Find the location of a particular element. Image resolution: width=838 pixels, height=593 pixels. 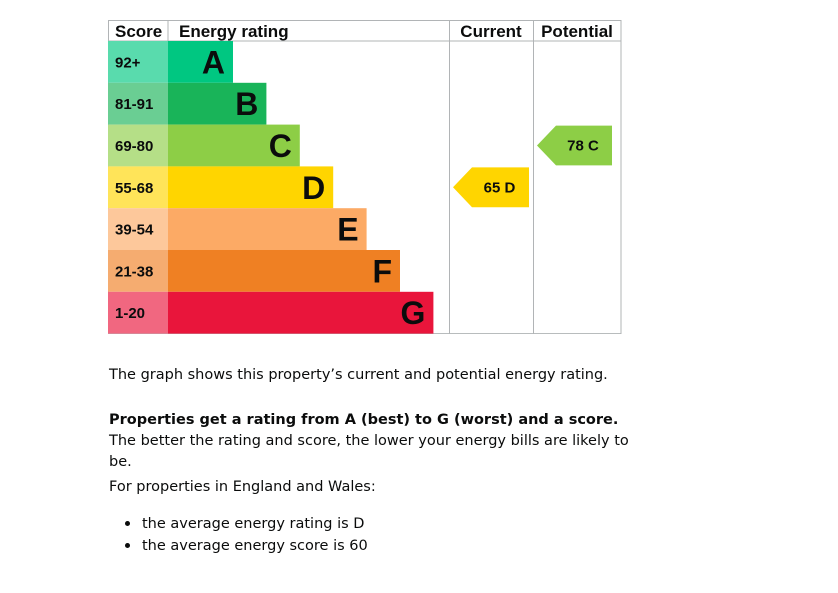

score-cell-b is located at coordinates (138, 103).